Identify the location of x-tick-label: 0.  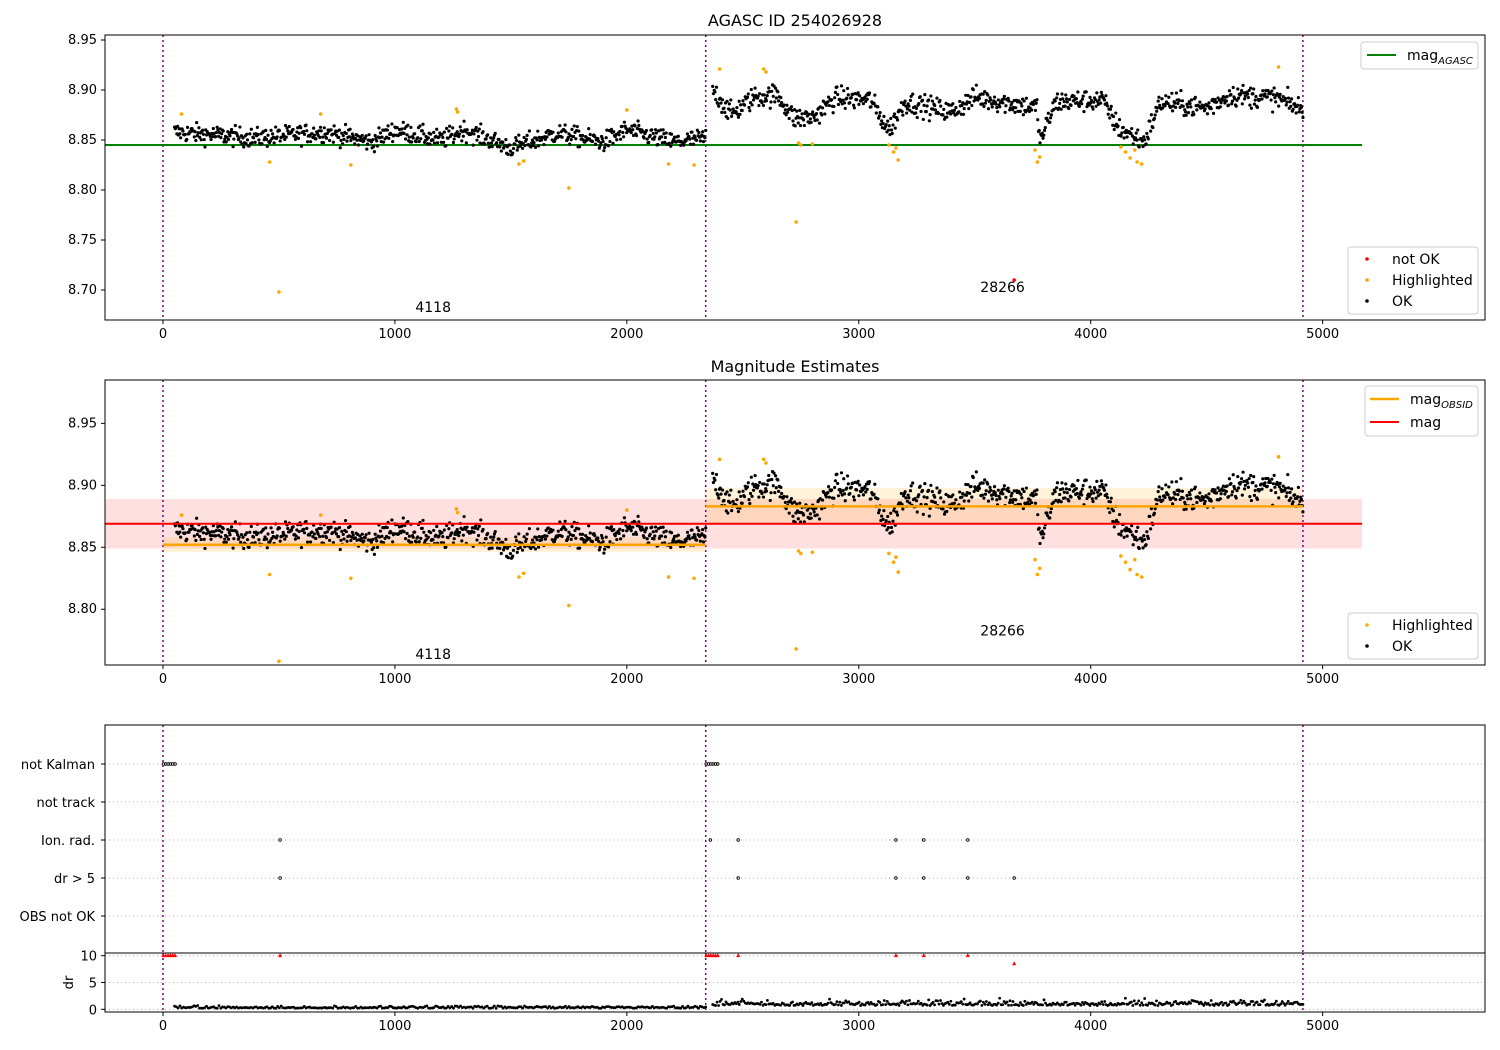
(163, 1026).